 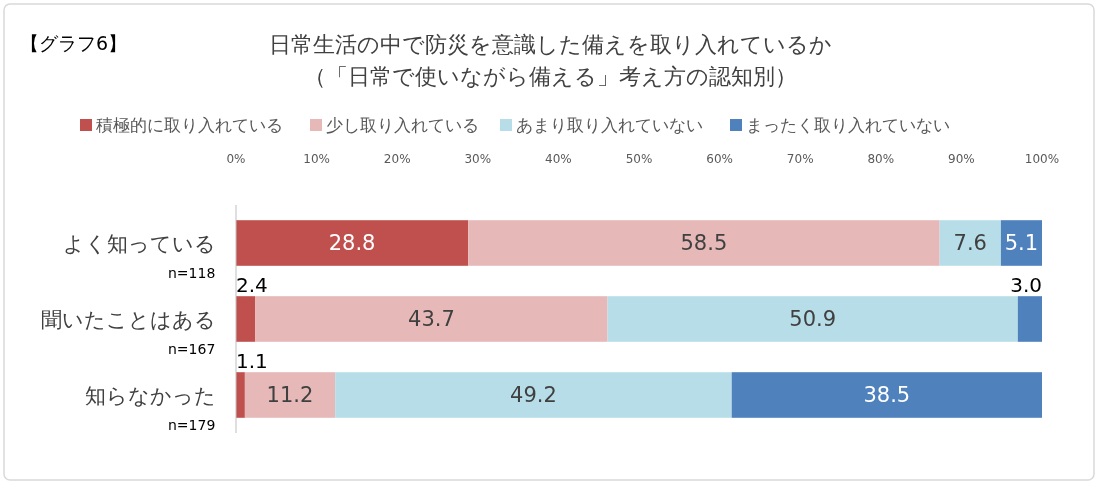 I want to click on data-label: 58.5, so click(x=704, y=243).